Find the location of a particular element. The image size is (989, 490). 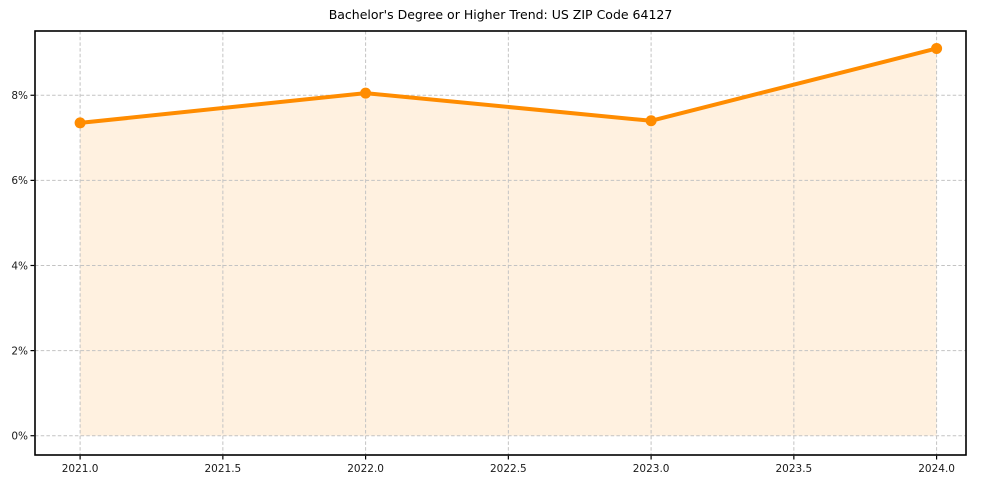

data-point-marker-2022 is located at coordinates (366, 93).